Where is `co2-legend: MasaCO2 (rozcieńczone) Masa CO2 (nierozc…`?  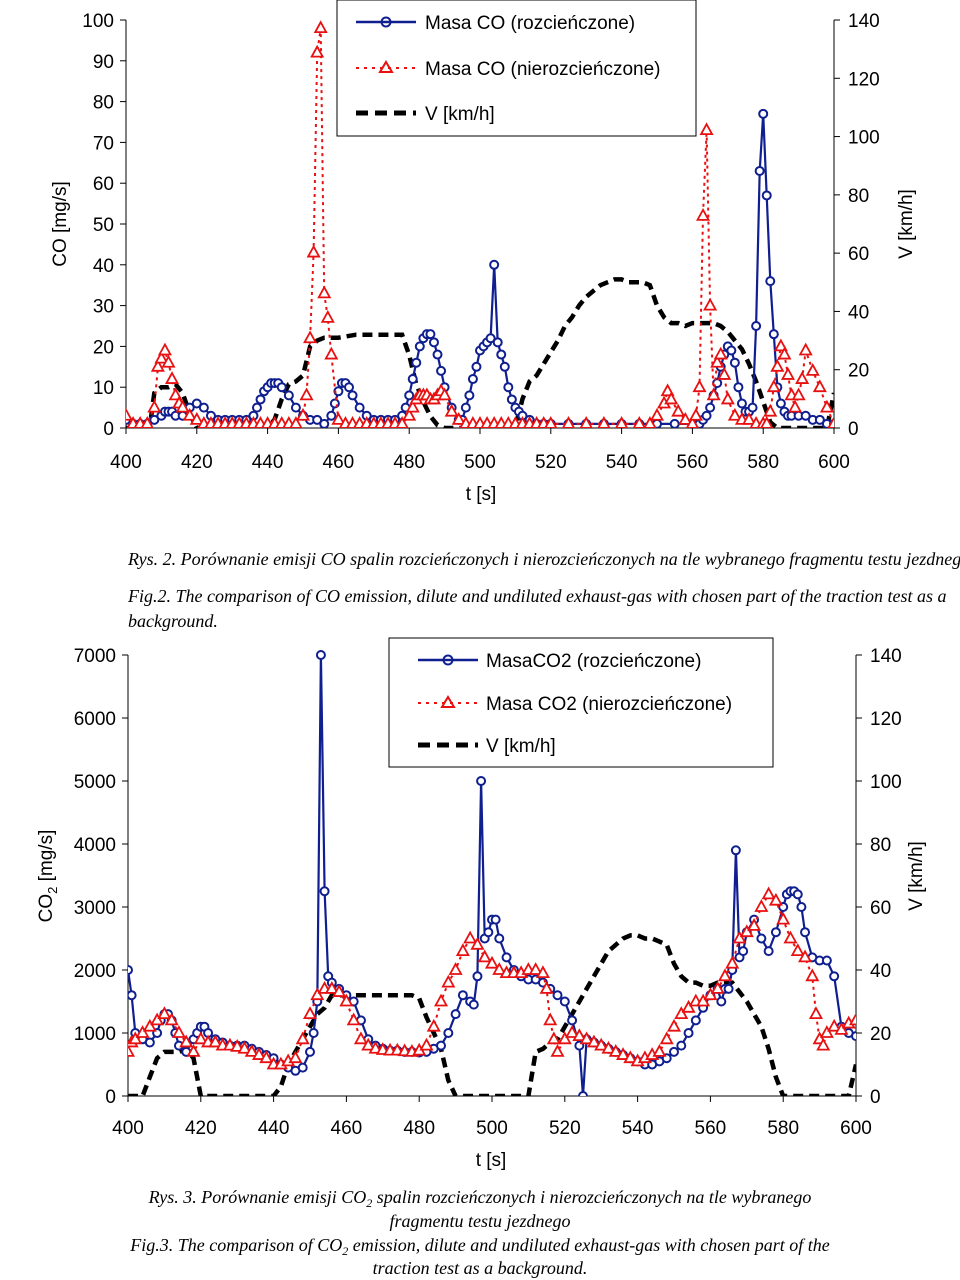
co2-legend: MasaCO2 (rozcieńczone) Masa CO2 (nierozc… is located at coordinates (581, 702).